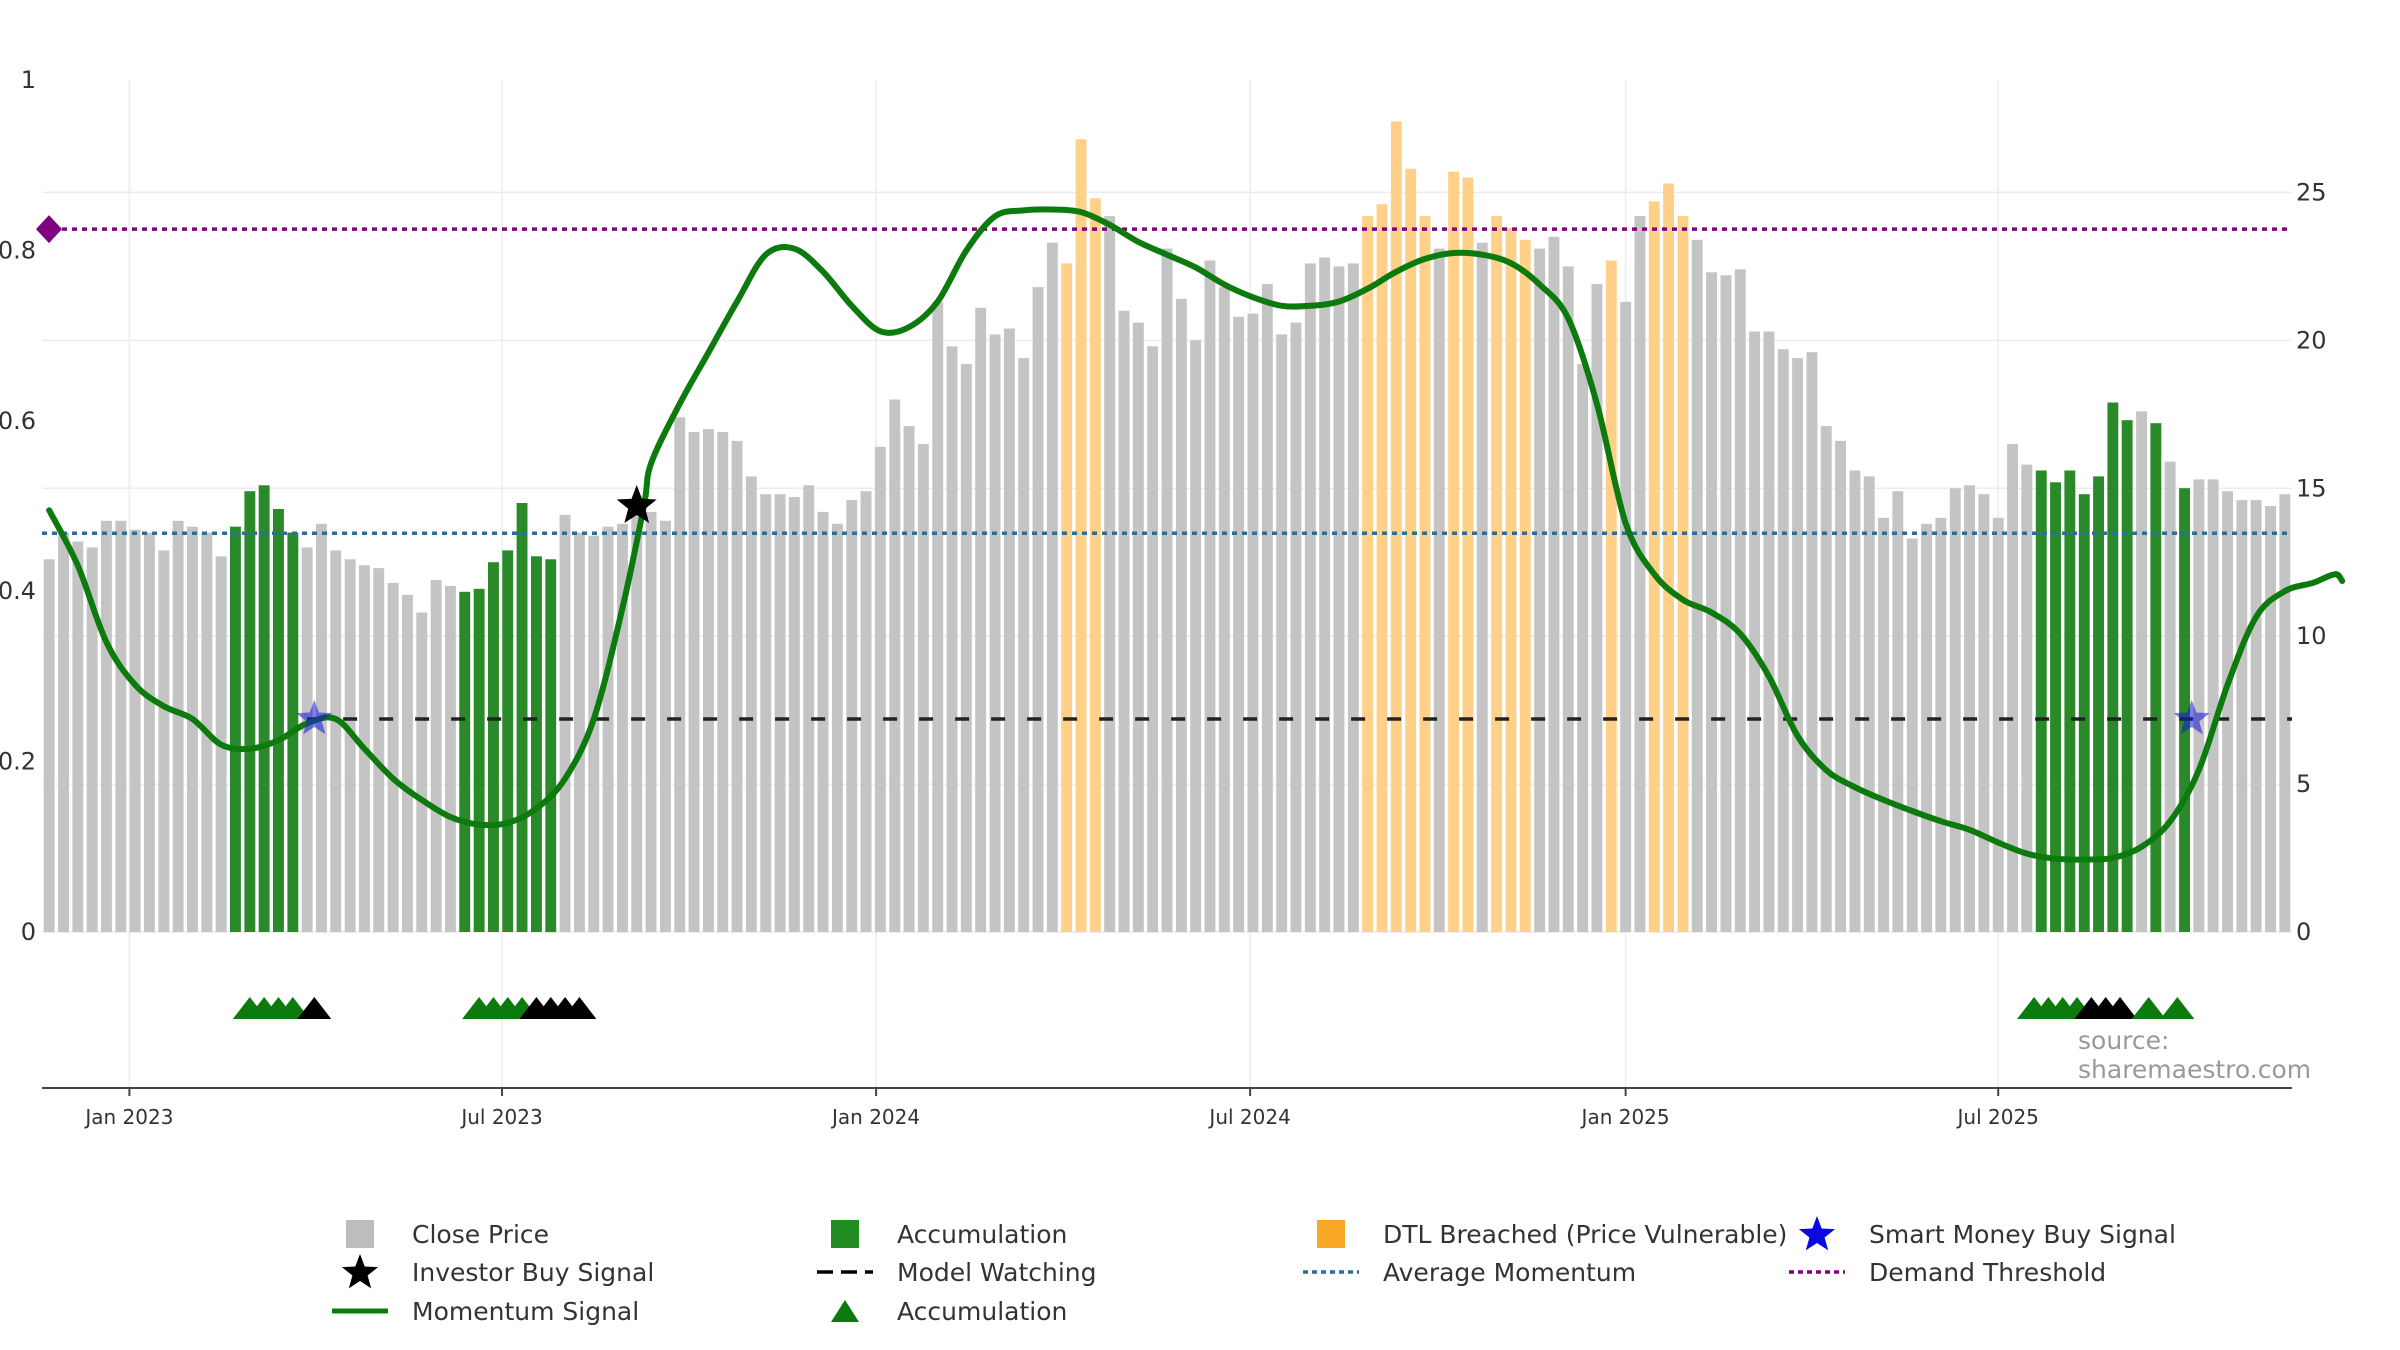  I want to click on legend-triangle, so click(845, 1311).